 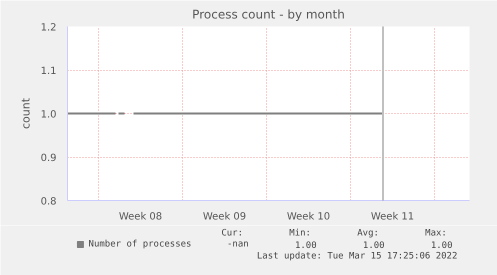 What do you see at coordinates (238, 245) in the screenshot?
I see `text: -nan` at bounding box center [238, 245].